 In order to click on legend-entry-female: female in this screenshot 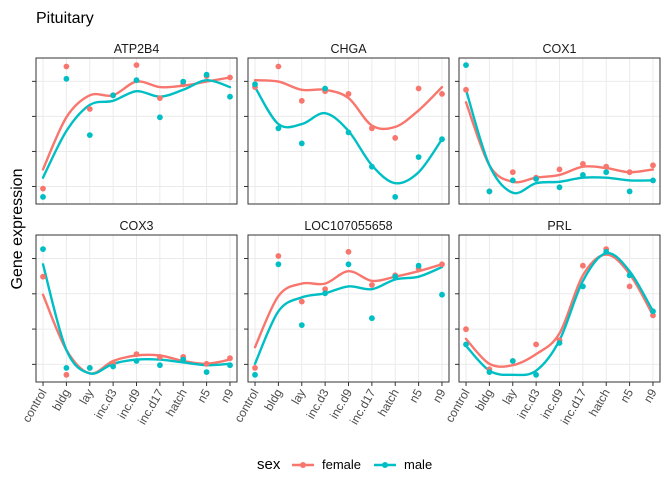, I will do `click(326, 464)`.